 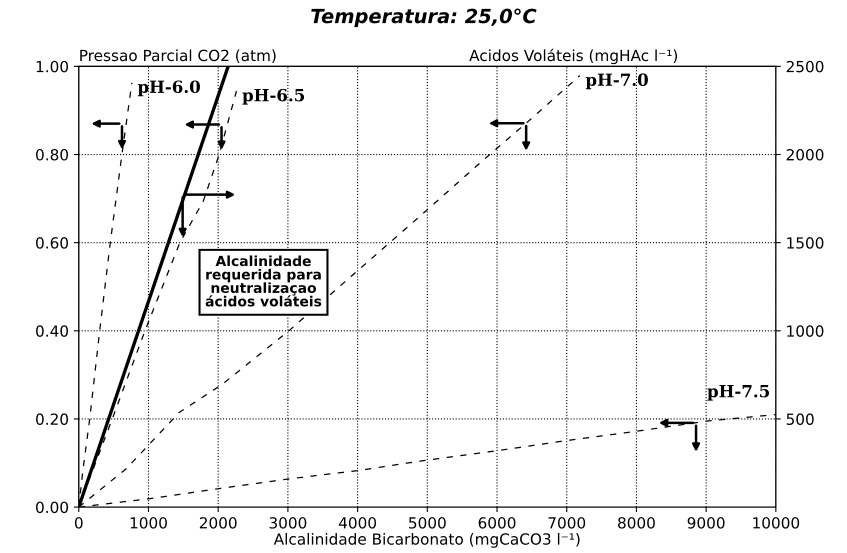 I want to click on x-tick-label: 0, so click(x=78, y=523).